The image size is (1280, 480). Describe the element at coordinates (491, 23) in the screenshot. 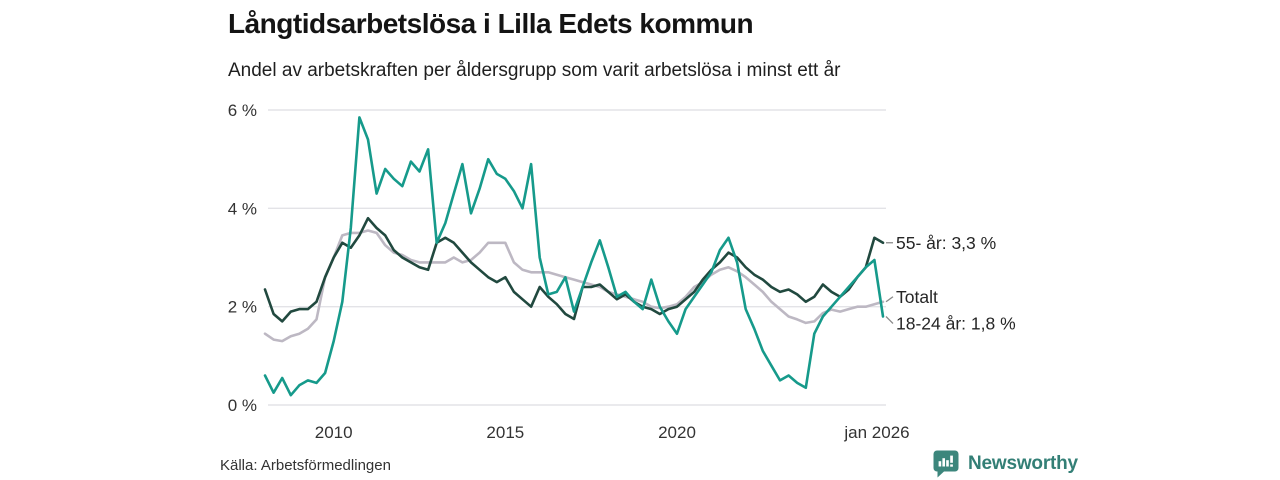

I see `chart-title: Långtidsarbetslösa i Lilla Edets kommun` at that location.